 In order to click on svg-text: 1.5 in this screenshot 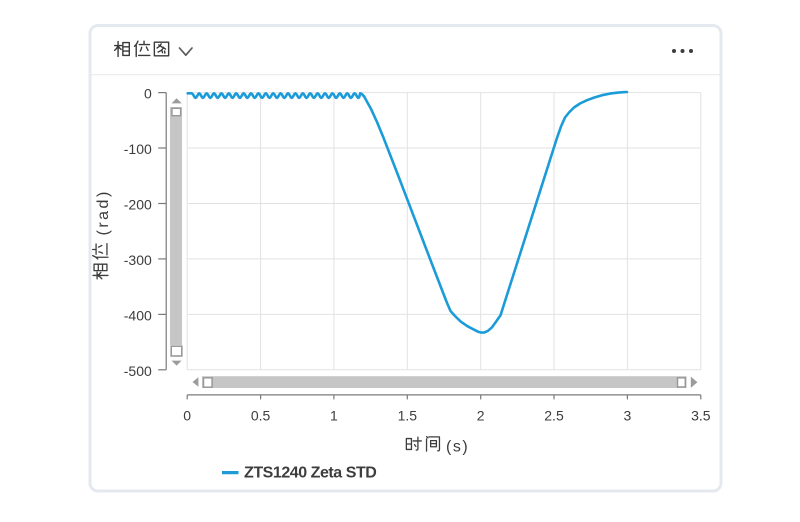, I will do `click(408, 415)`.